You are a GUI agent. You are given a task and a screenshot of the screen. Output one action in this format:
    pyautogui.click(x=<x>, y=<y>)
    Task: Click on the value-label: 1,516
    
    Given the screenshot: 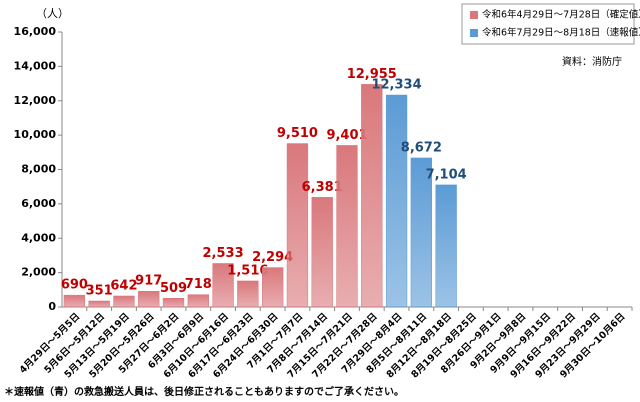 What is the action you would take?
    pyautogui.click(x=247, y=270)
    